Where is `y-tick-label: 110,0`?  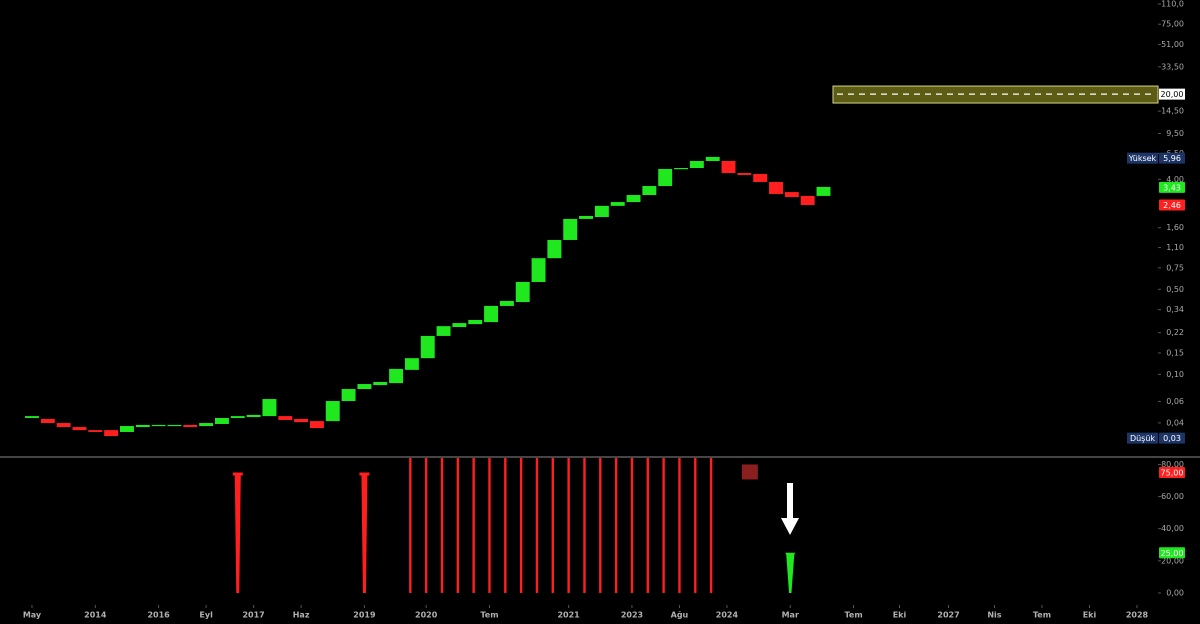 y-tick-label: 110,0 is located at coordinates (1172, 4).